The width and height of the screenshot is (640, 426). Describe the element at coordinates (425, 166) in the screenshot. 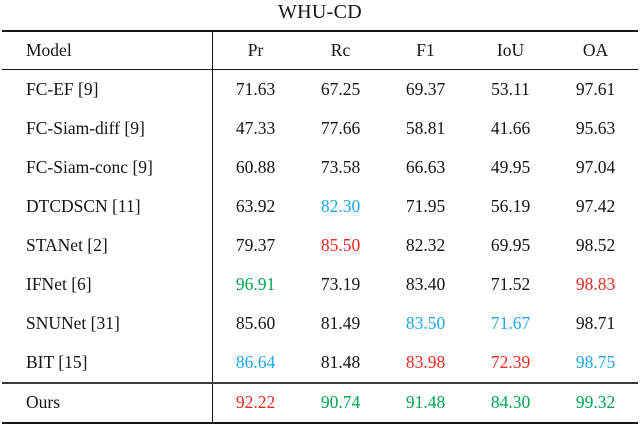

I see `metric-value-f1: 66.63` at that location.